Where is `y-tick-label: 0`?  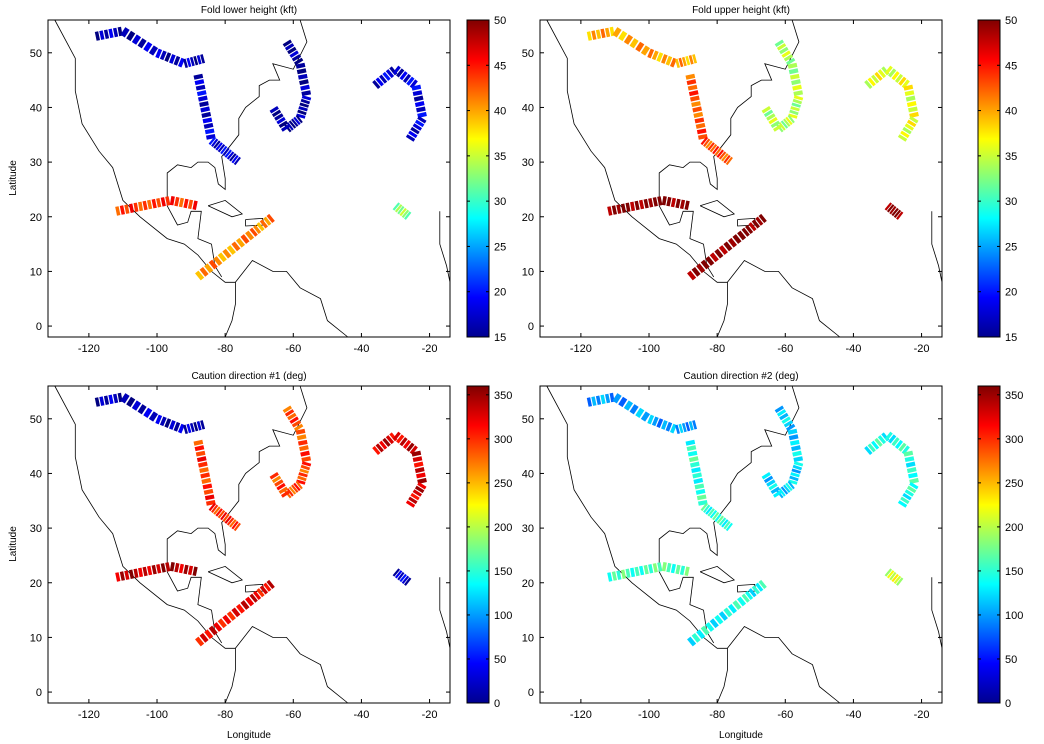 y-tick-label: 0 is located at coordinates (531, 693).